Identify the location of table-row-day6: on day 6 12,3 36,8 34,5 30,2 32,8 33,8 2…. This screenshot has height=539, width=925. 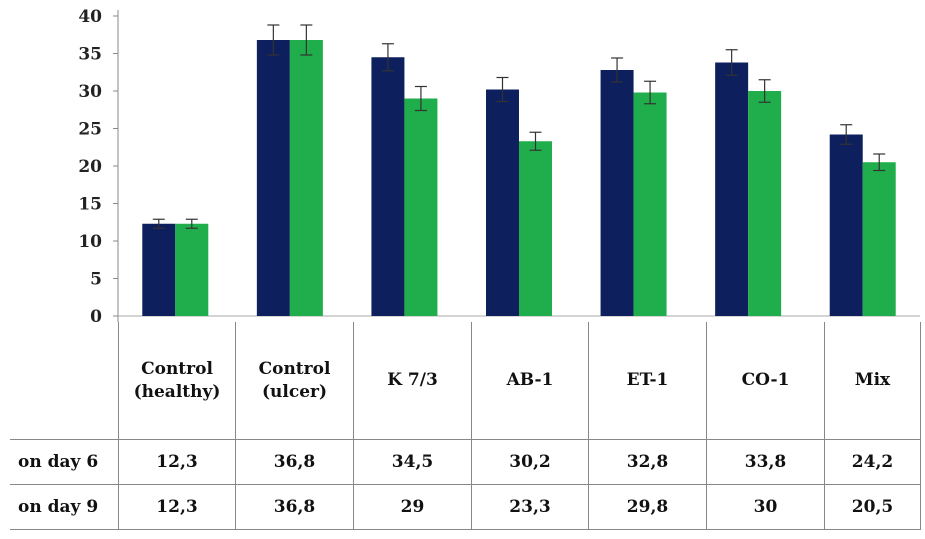
(465, 462).